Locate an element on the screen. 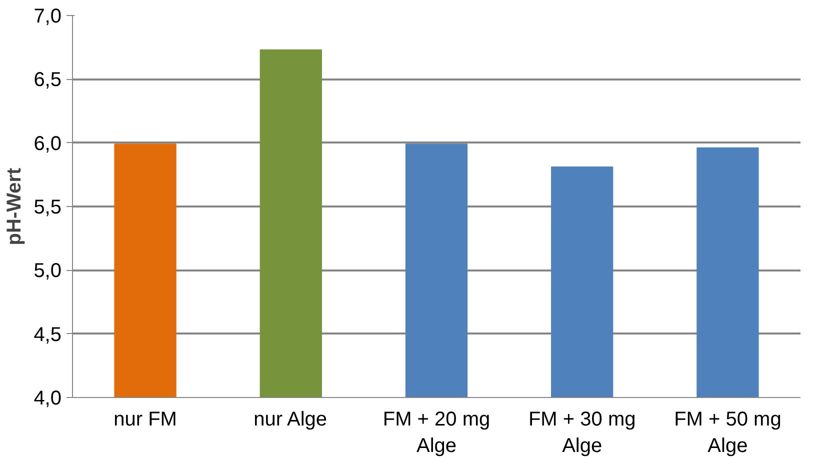 Image resolution: width=815 pixels, height=459 pixels. y-tick-label: 6,5 is located at coordinates (48, 80).